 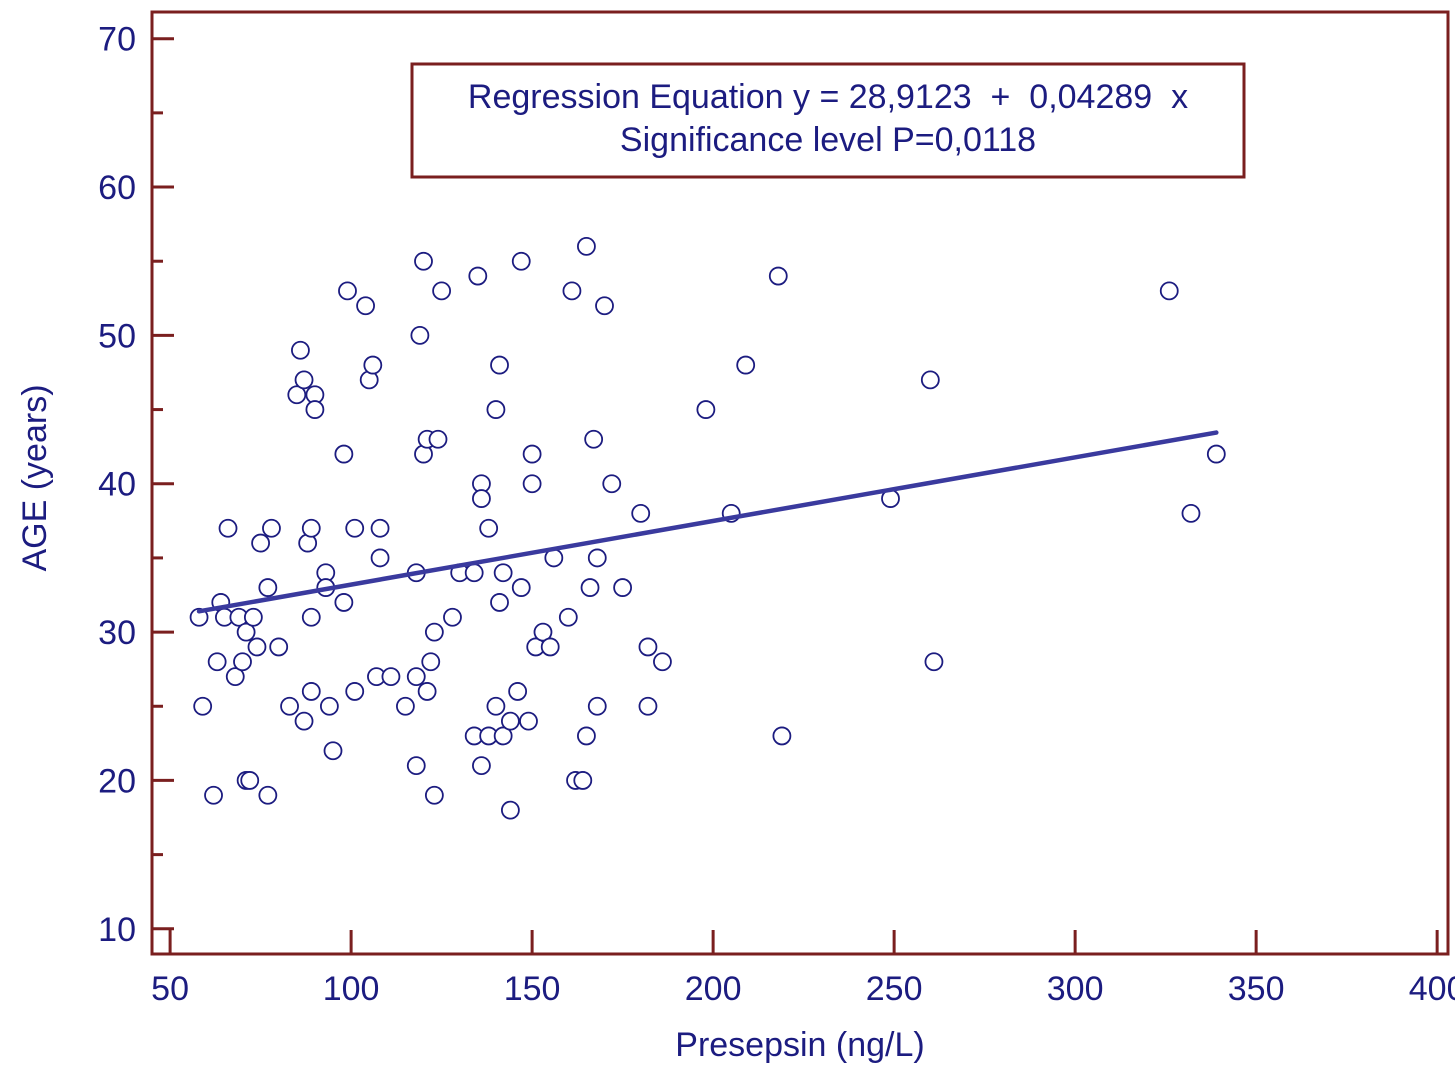 I want to click on x-axis-title: Presepsin (ng/L), so click(x=799, y=1045).